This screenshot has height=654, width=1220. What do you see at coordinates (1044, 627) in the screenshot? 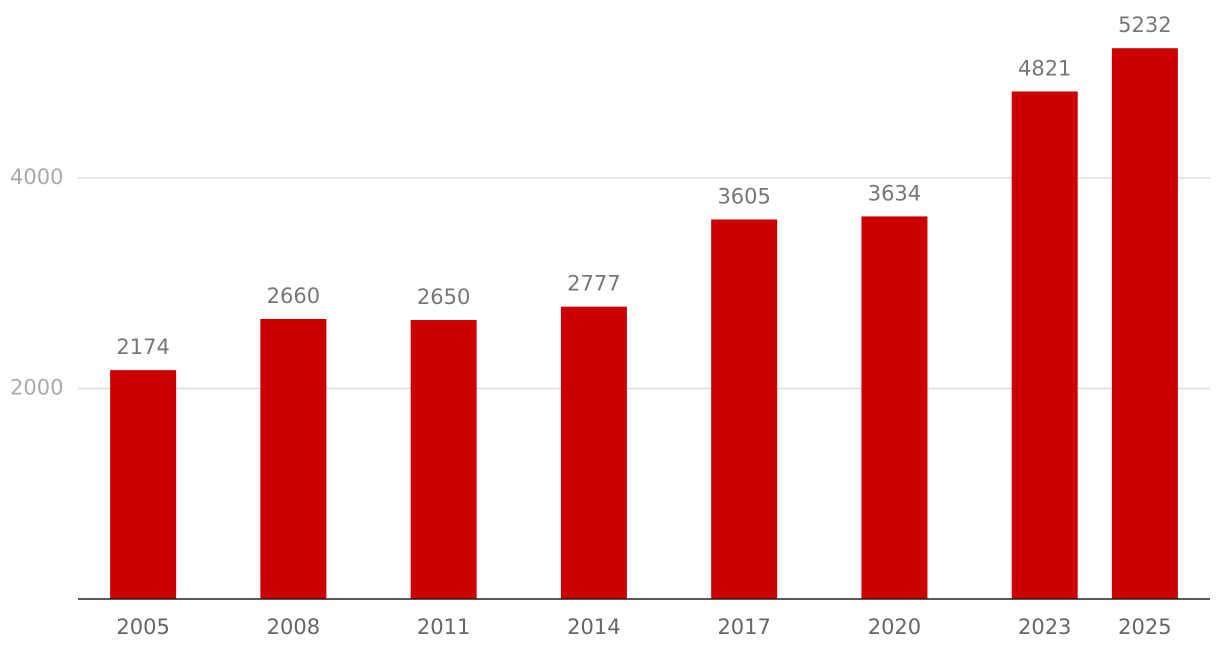
I see `x-tick-label: 2023` at bounding box center [1044, 627].